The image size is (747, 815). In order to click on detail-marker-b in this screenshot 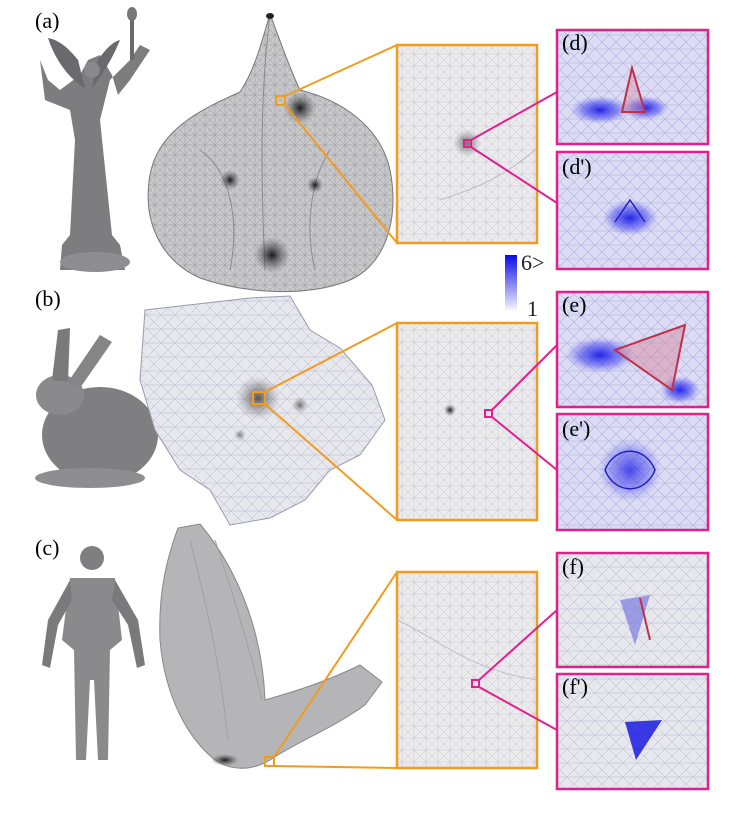, I will do `click(488, 413)`.